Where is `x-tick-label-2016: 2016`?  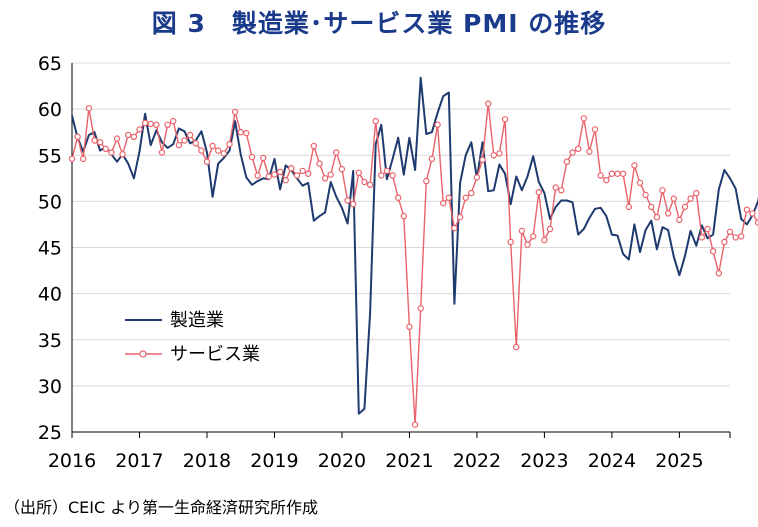
x-tick-label-2016: 2016 is located at coordinates (72, 461).